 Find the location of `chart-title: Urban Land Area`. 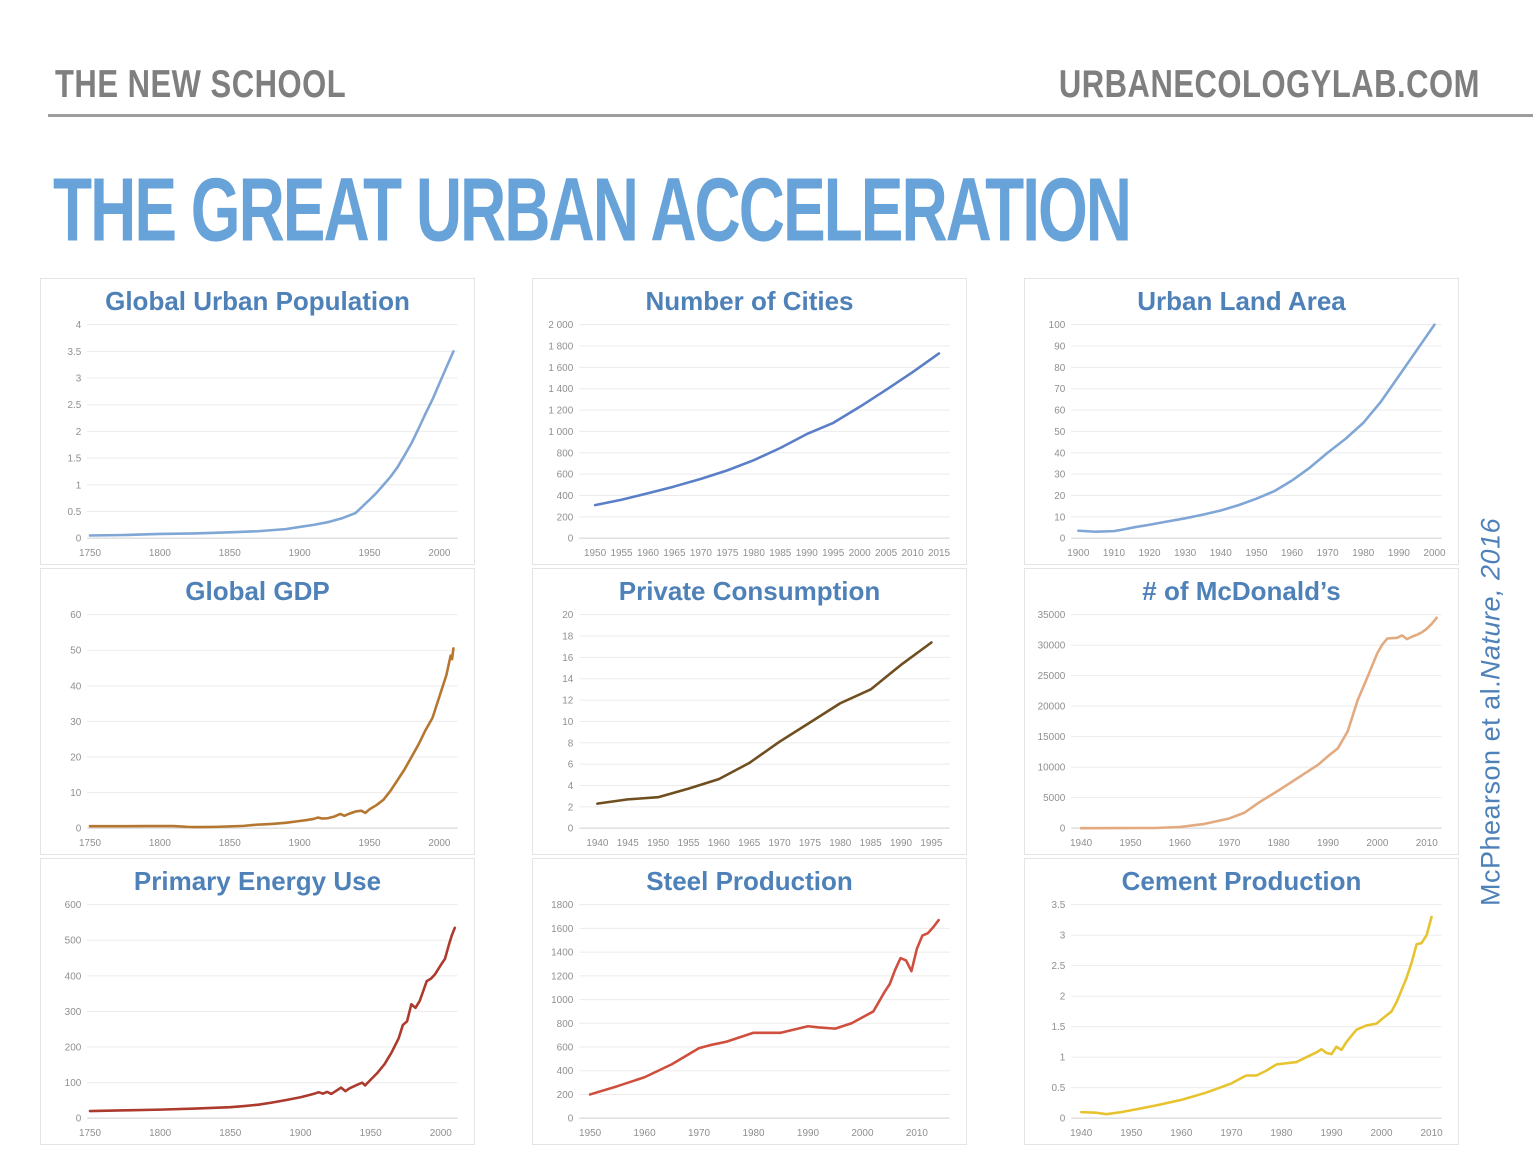

chart-title: Urban Land Area is located at coordinates (1241, 301).